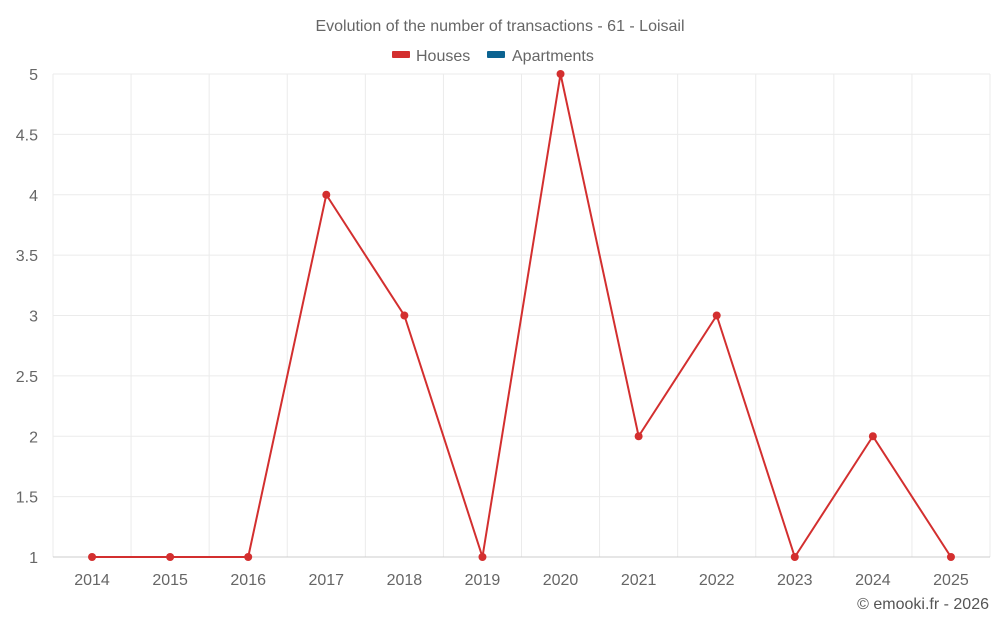  I want to click on legend: Houses Apartments, so click(493, 56).